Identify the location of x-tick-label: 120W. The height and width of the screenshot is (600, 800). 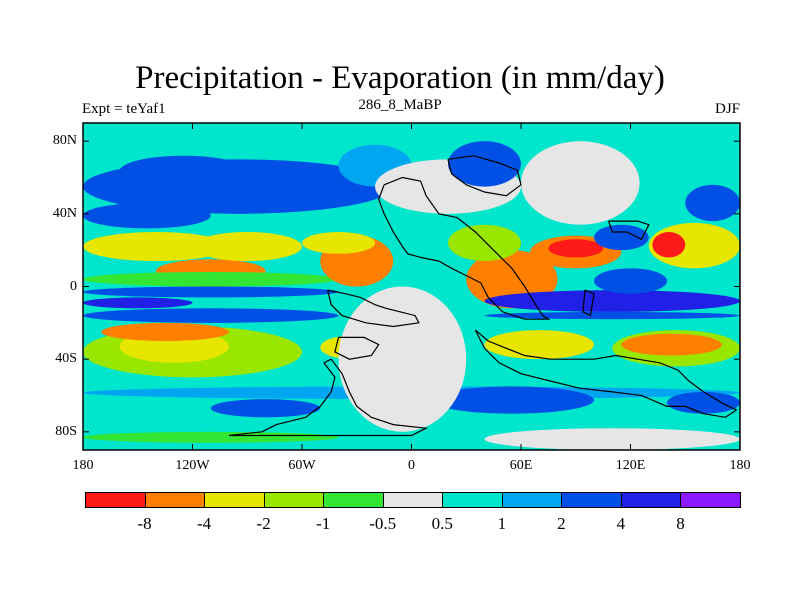
(192, 465).